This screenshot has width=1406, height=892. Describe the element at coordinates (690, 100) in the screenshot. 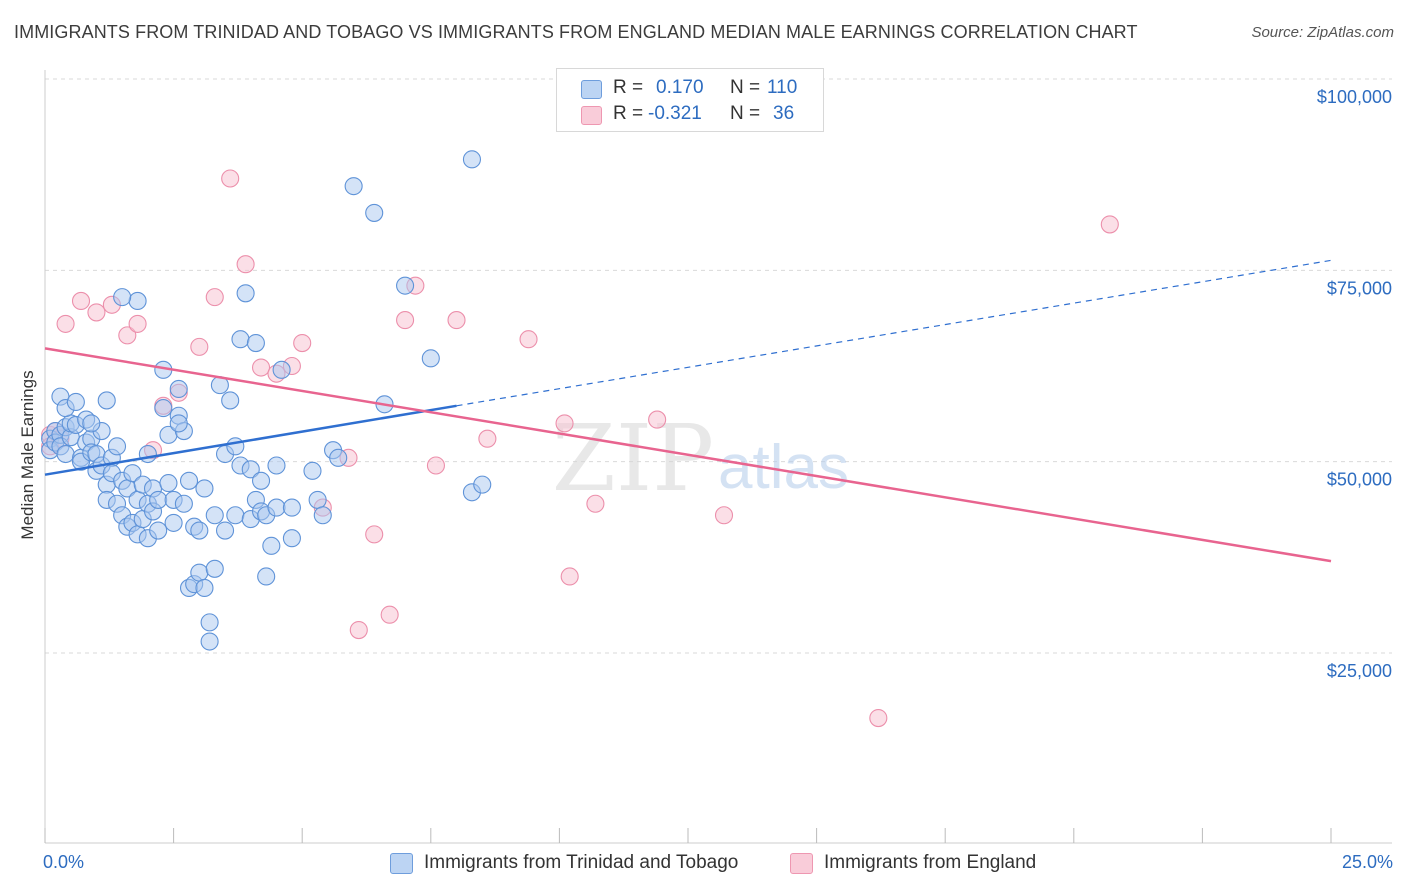

I see `stats-legend: R = 0.170 N = 110 R = -0.321 N = 36` at that location.